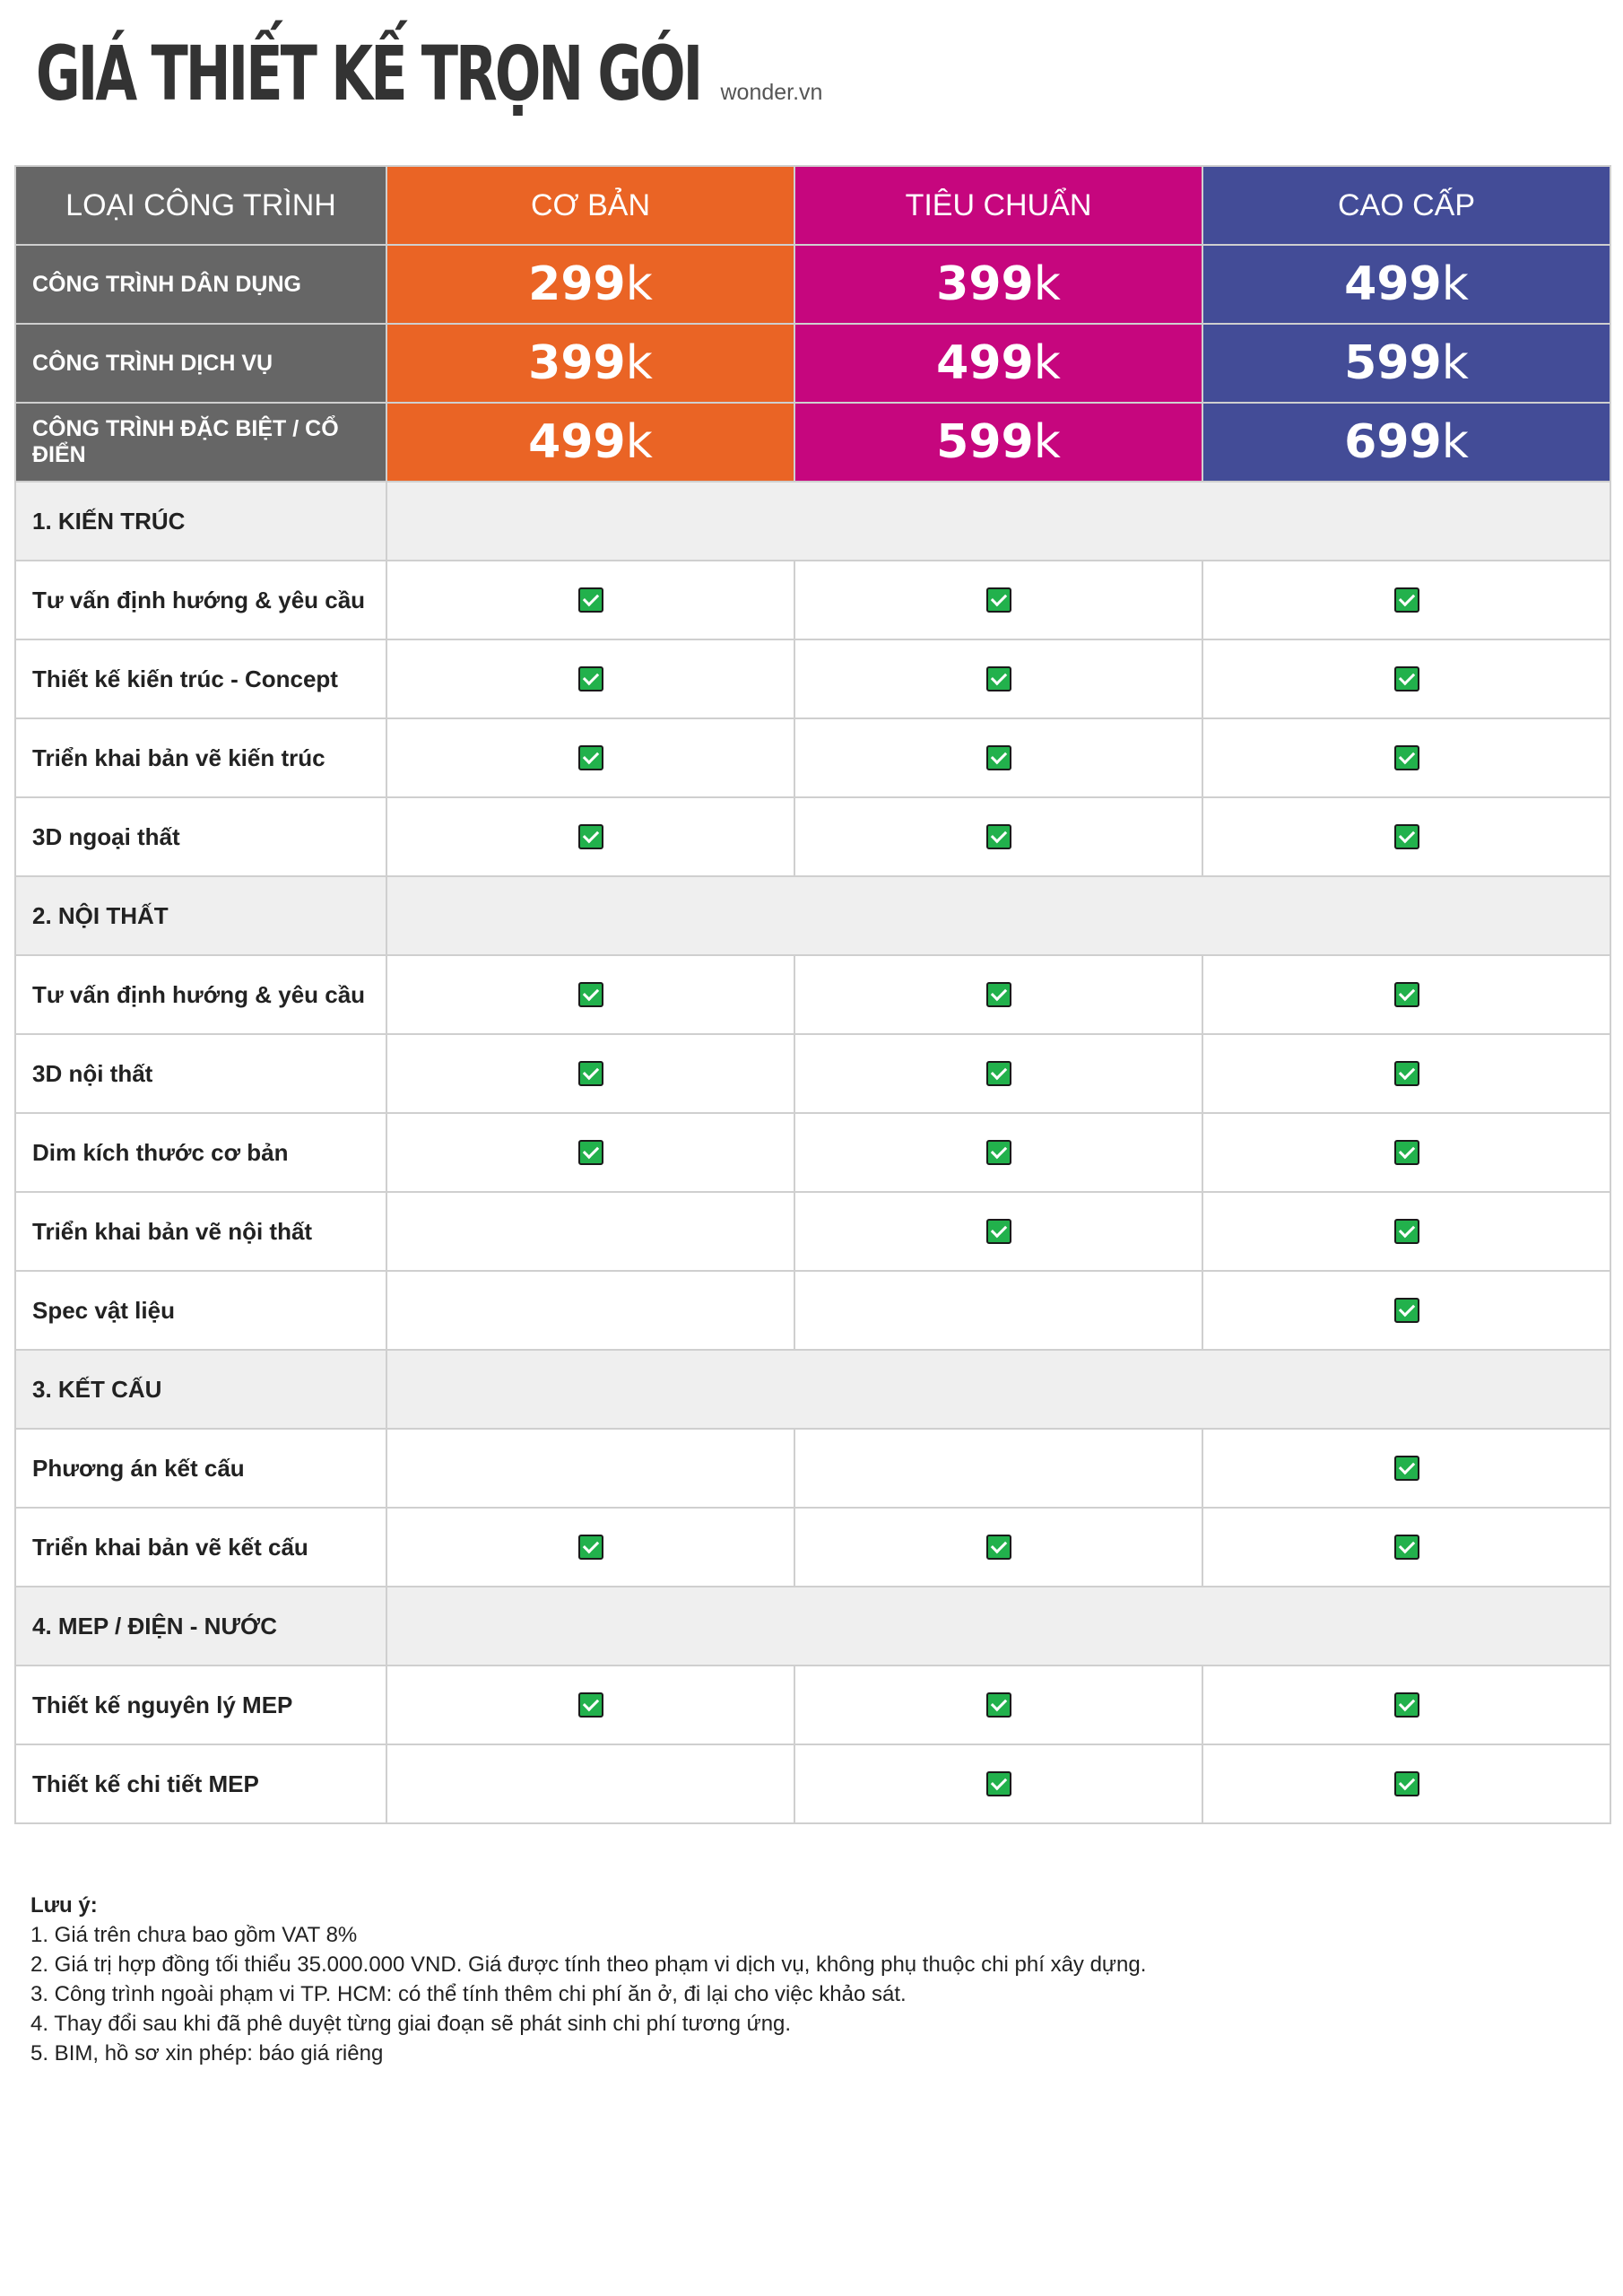 This screenshot has width=1623, height=2296. I want to click on feature-row: Triển khai bản vẽ kiến trúc, so click(812, 758).